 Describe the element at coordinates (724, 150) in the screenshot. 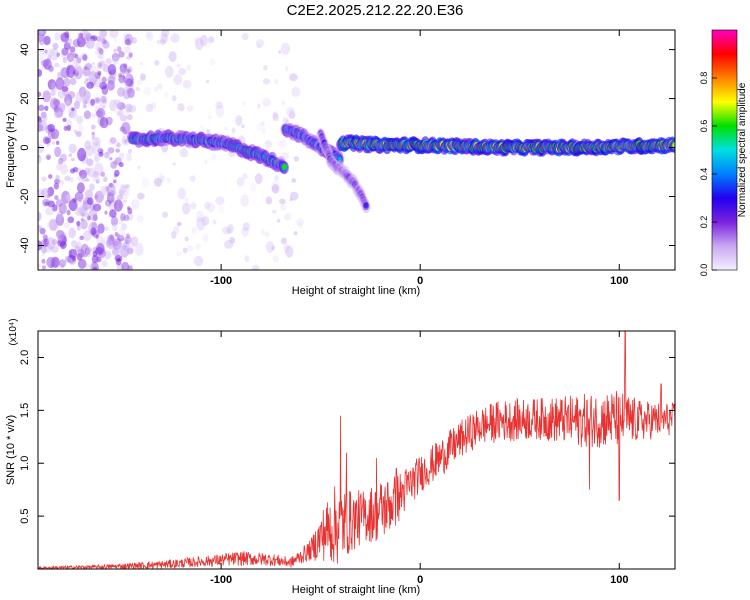

I see `colorbar-gradient` at that location.